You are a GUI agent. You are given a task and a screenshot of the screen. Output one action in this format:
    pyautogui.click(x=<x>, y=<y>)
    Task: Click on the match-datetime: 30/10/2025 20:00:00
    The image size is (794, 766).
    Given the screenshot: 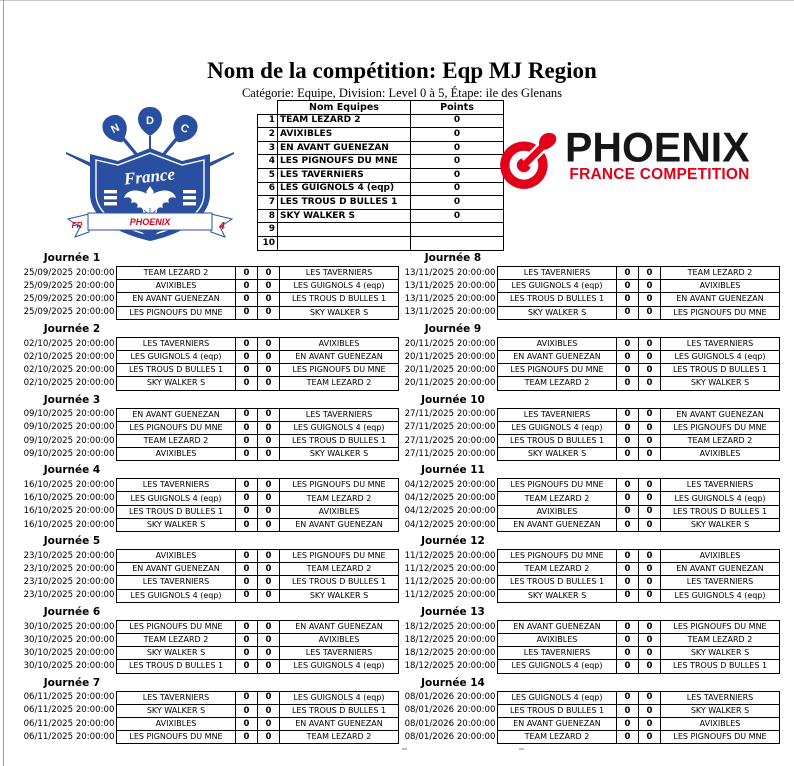 What is the action you would take?
    pyautogui.click(x=69, y=652)
    